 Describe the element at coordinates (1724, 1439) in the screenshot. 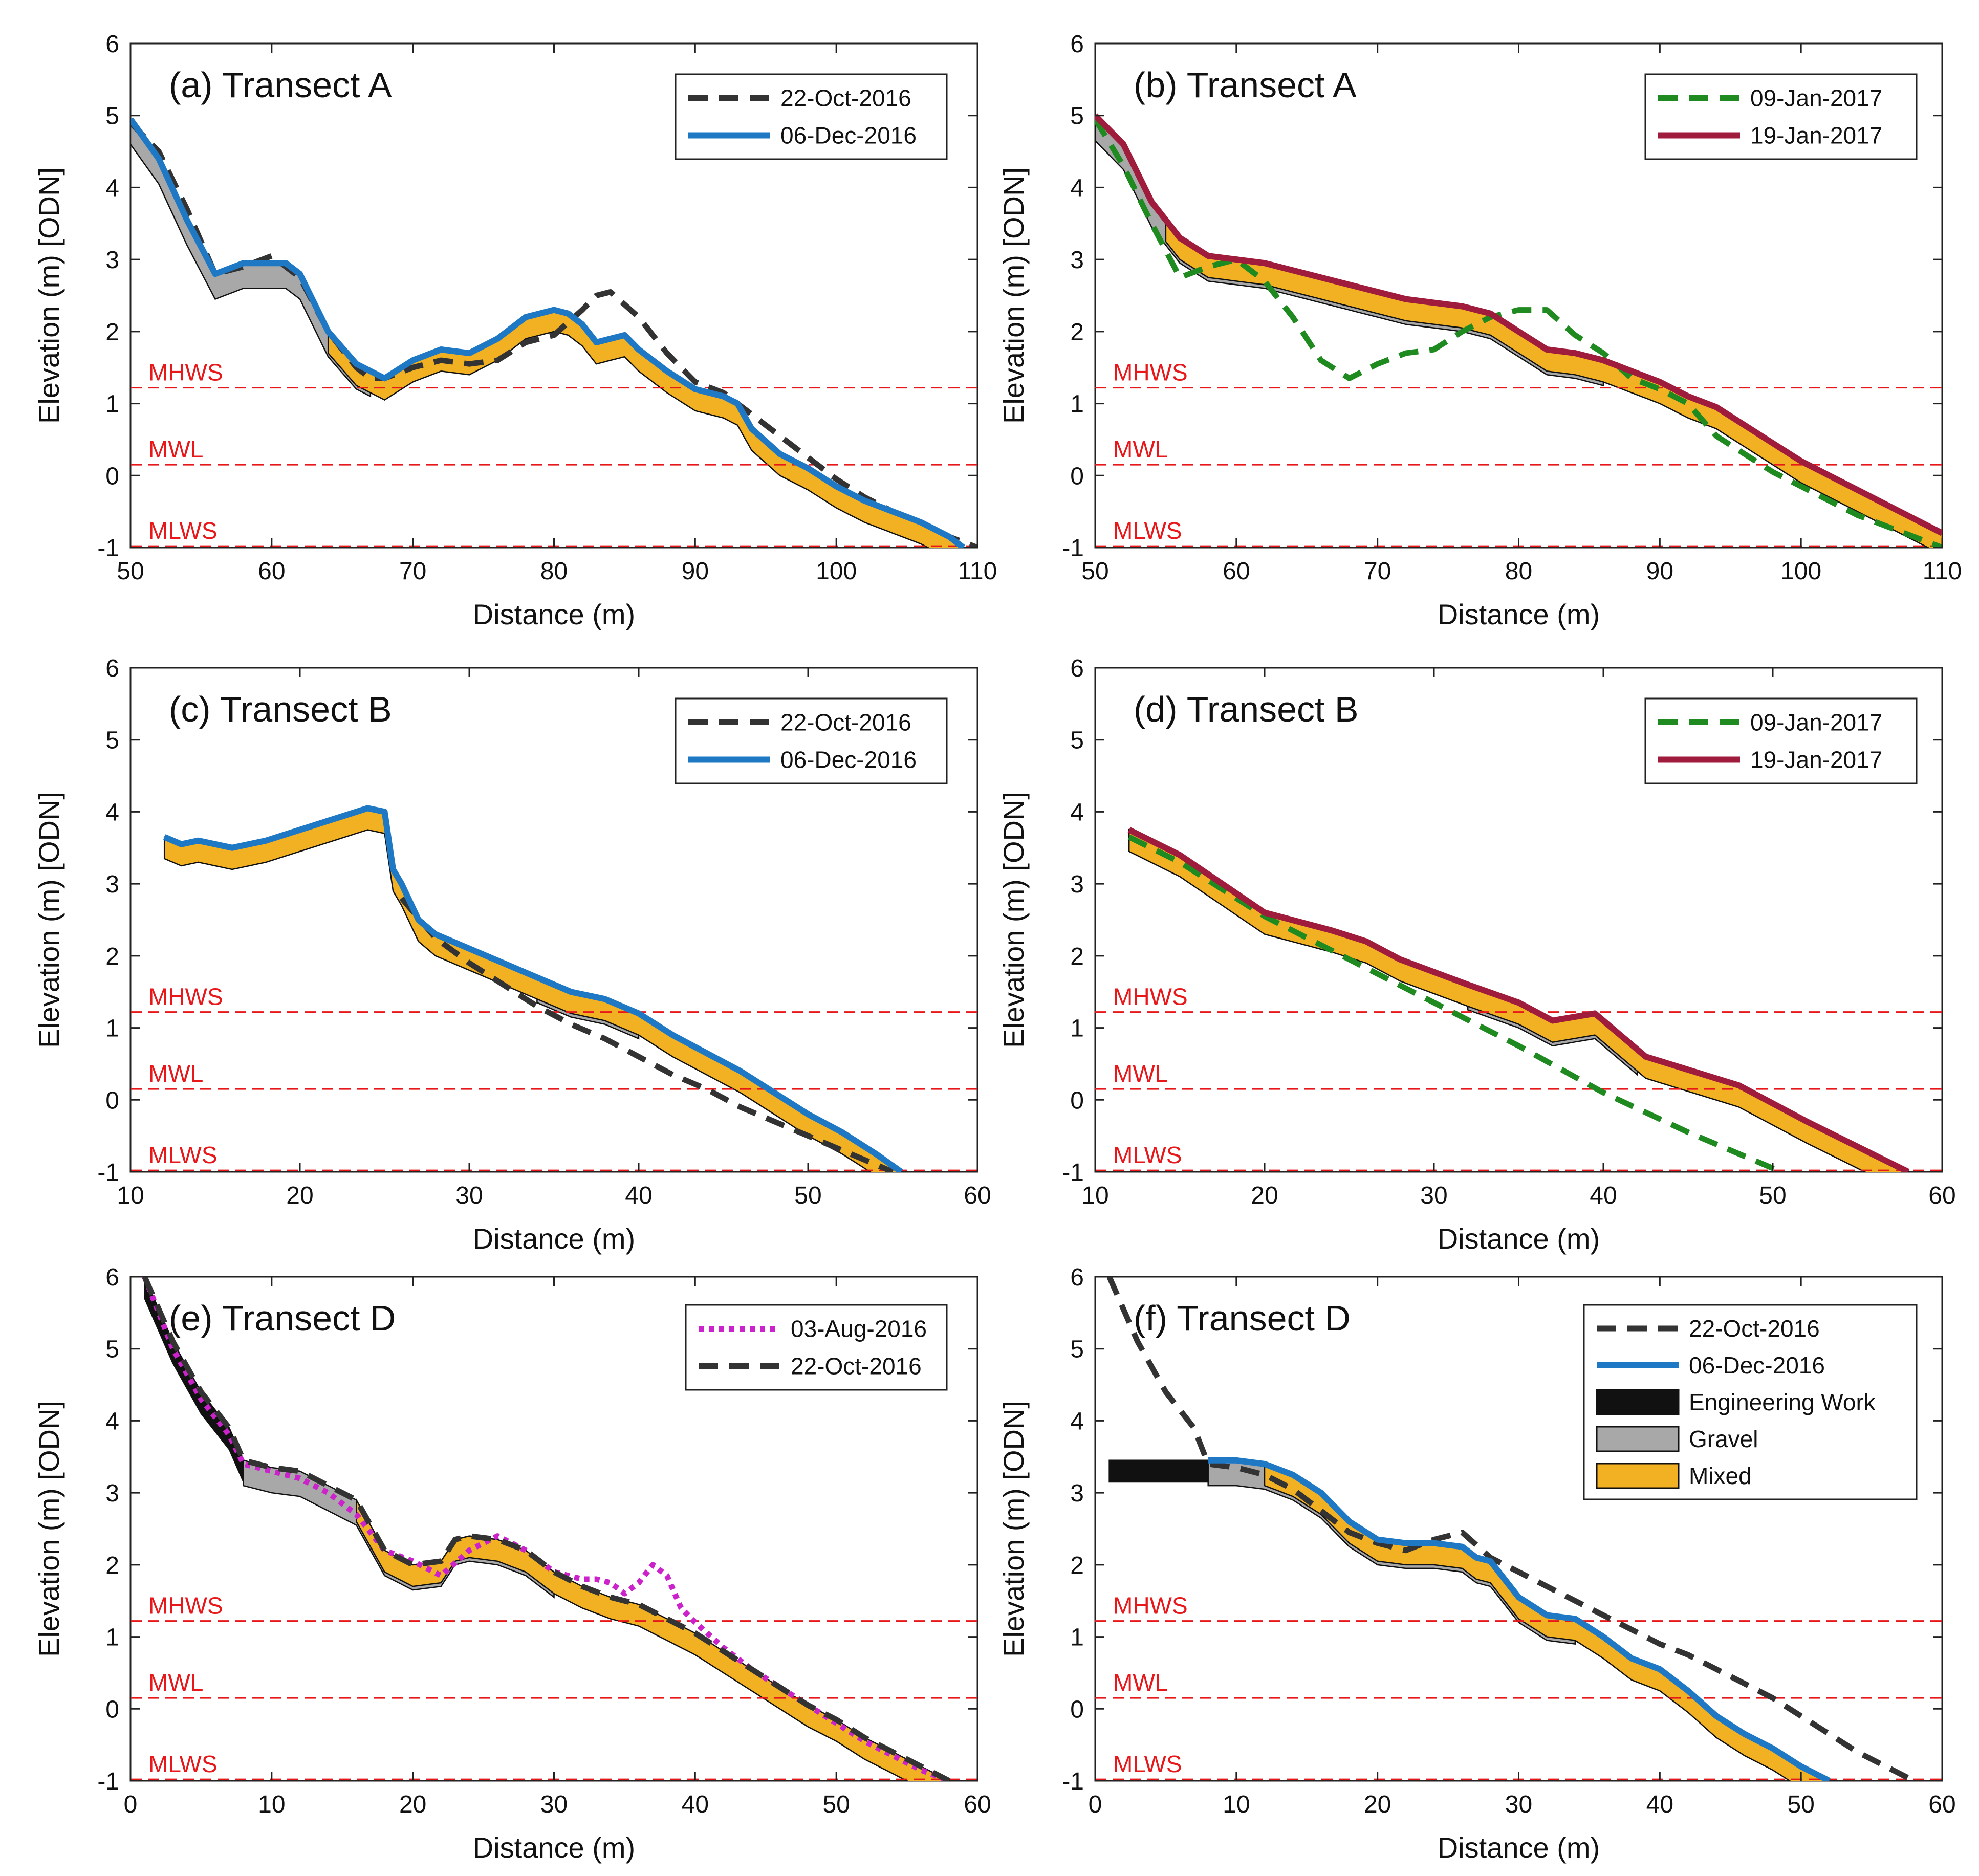

I see `legend-label: Gravel` at that location.